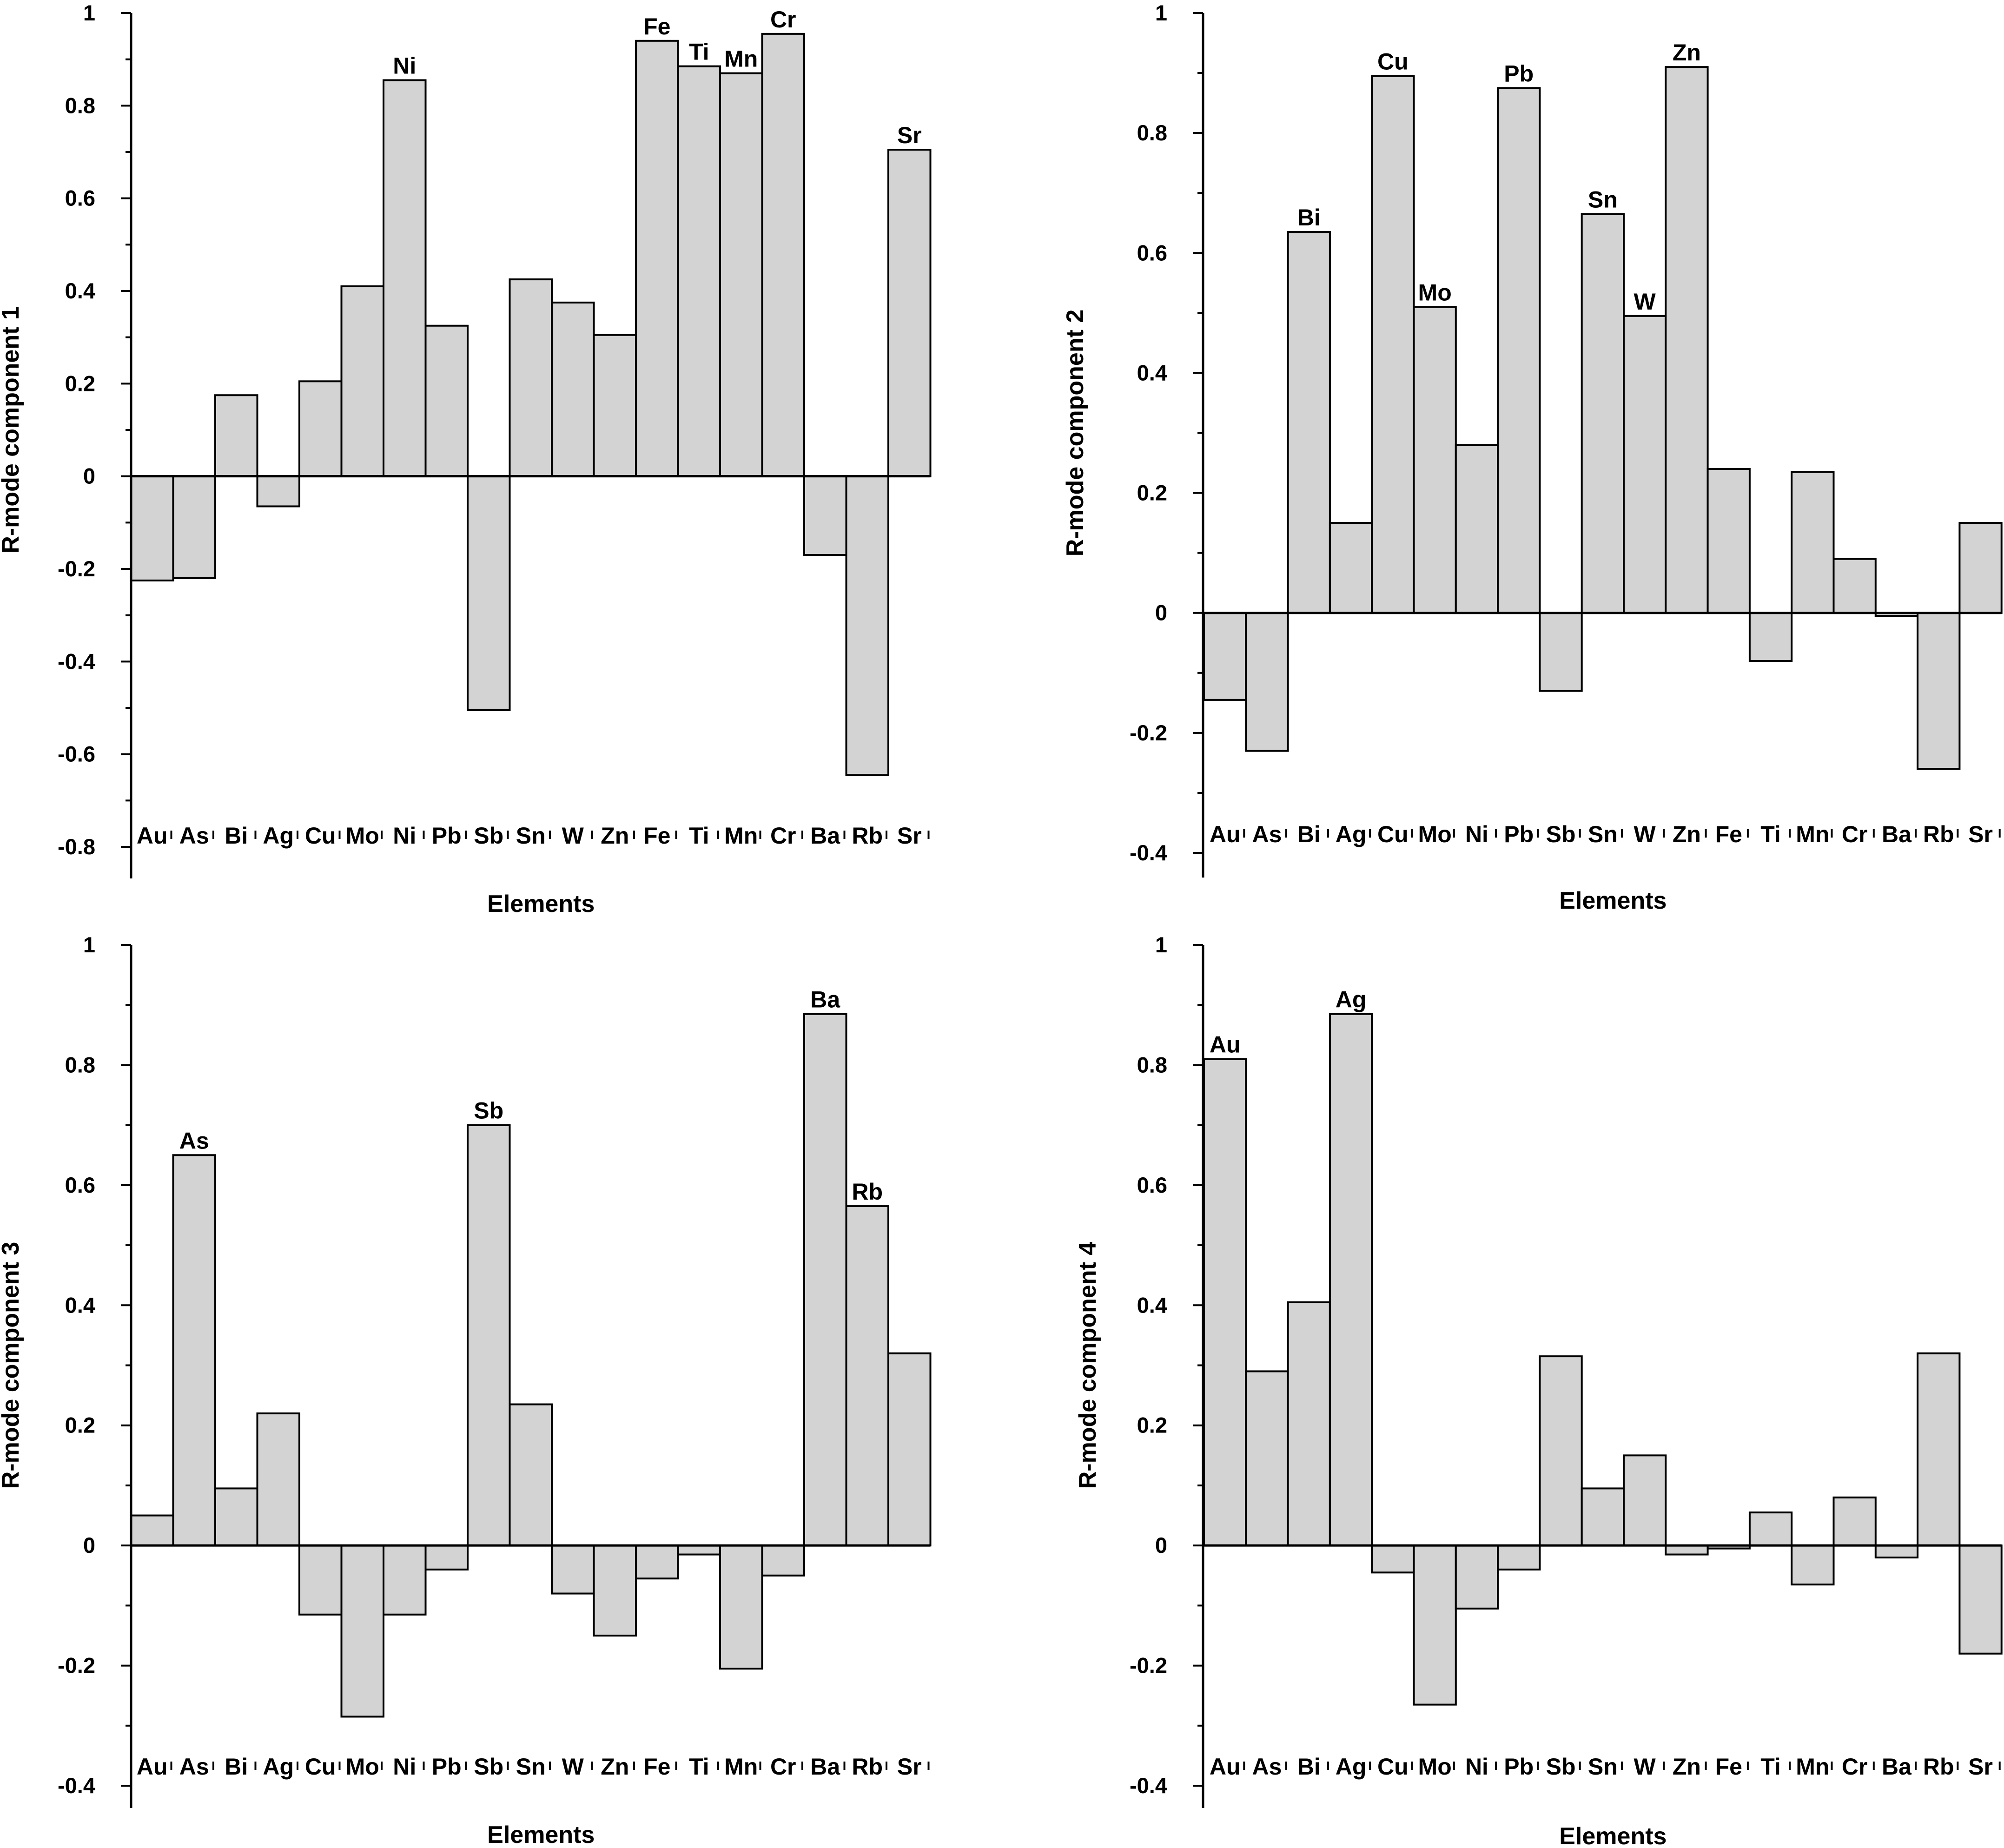 Image resolution: width=2004 pixels, height=1848 pixels. I want to click on category-label-cr: Cr, so click(783, 836).